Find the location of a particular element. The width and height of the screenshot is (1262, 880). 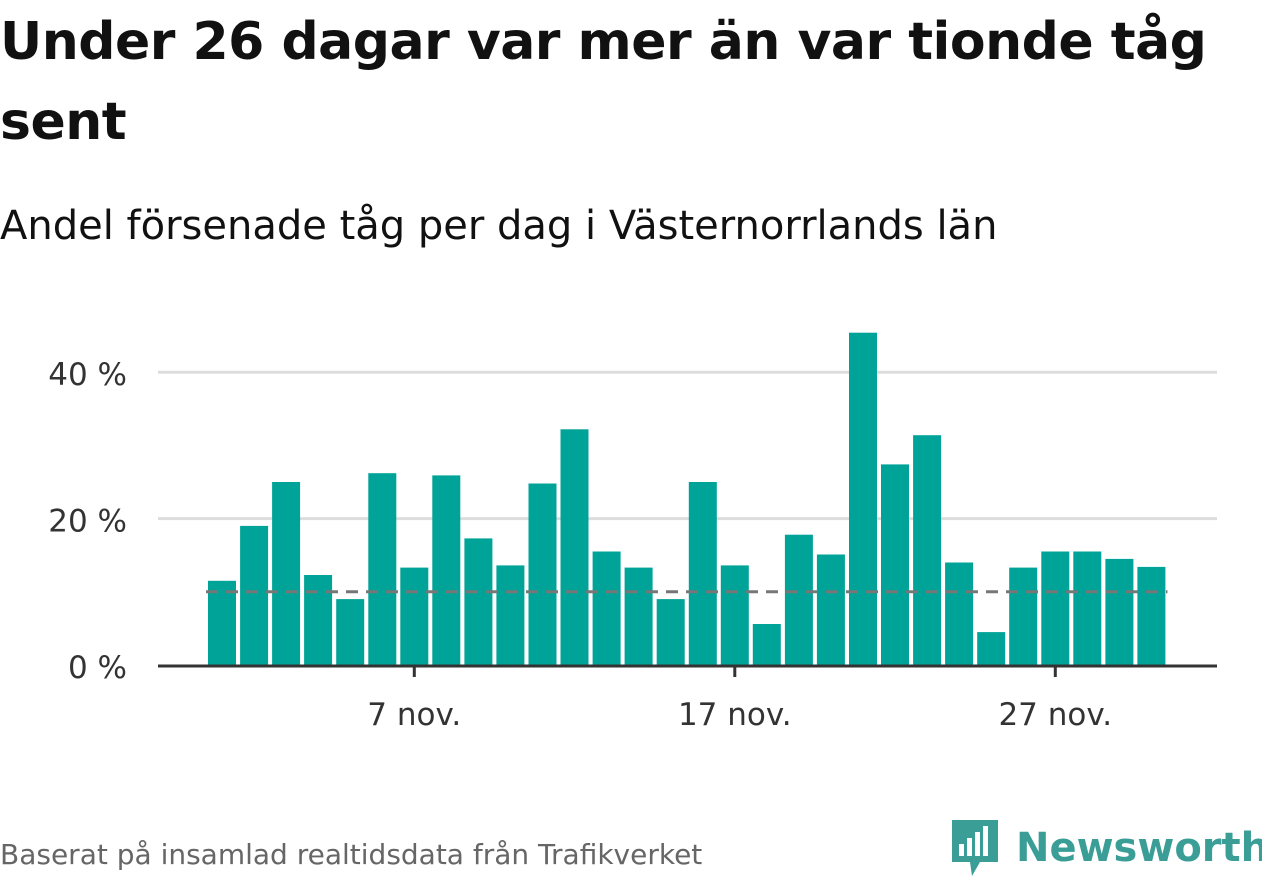

y-tick-label: 0 % is located at coordinates (97, 668).